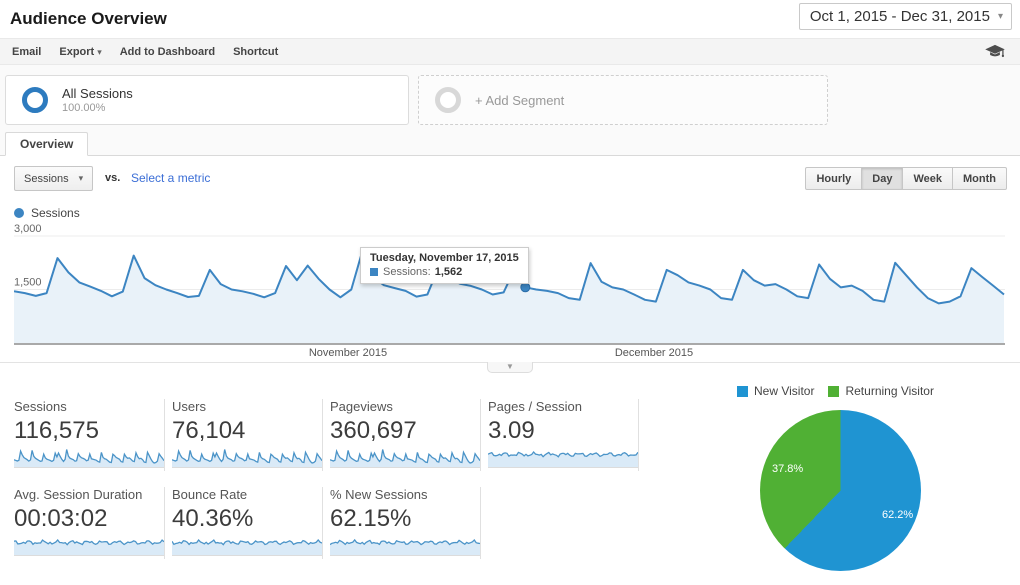 The height and width of the screenshot is (585, 1020). I want to click on tooltip-value: 1,562, so click(448, 272).